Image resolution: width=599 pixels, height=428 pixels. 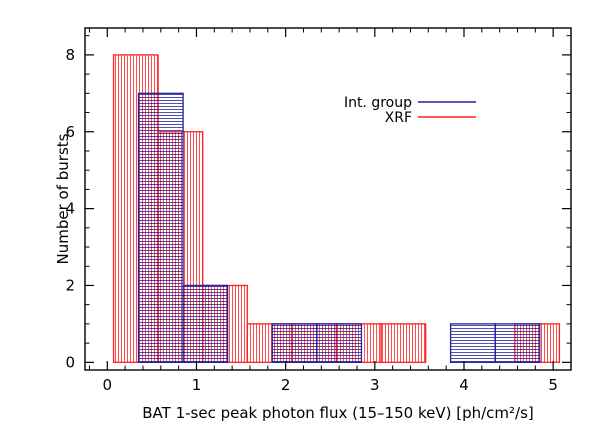 I want to click on x-tick-label: 0, so click(x=108, y=385).